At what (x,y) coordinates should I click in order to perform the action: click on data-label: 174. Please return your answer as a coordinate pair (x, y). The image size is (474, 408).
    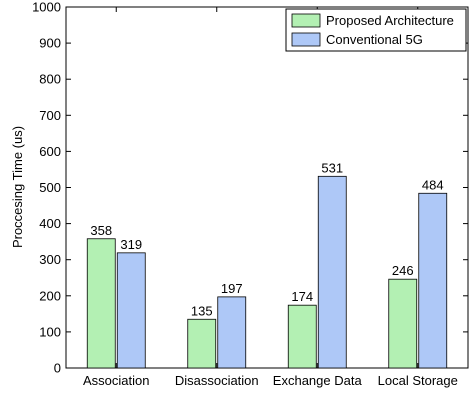
    Looking at the image, I should click on (302, 296).